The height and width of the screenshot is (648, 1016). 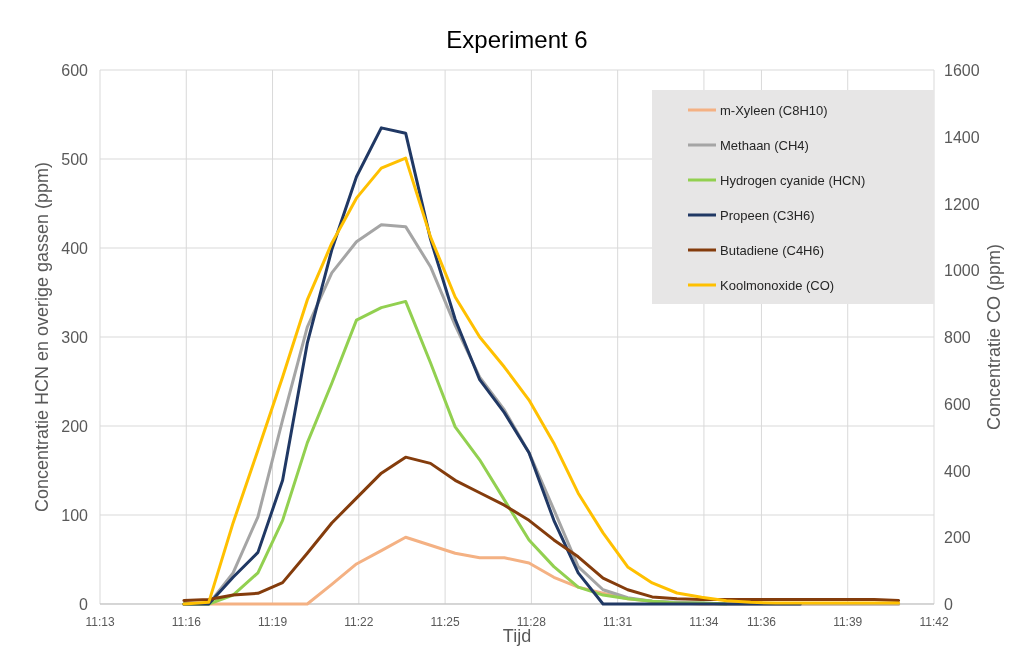 What do you see at coordinates (962, 204) in the screenshot?
I see `y2-tick-label: 1200` at bounding box center [962, 204].